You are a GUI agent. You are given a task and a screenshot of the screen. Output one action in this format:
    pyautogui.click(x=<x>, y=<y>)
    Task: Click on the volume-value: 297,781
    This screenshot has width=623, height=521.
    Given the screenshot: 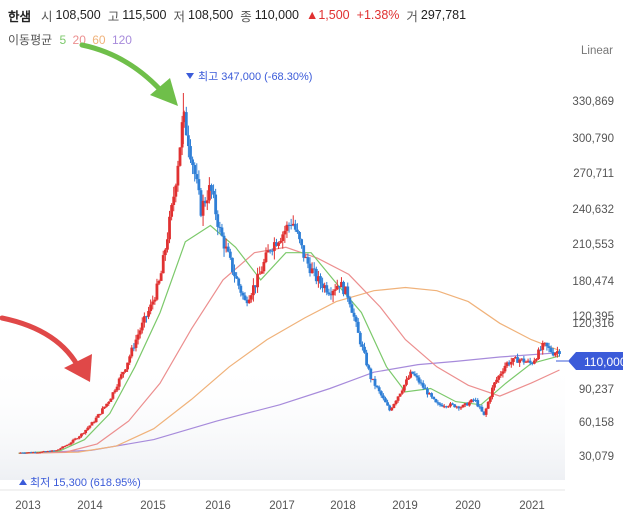 What is the action you would take?
    pyautogui.click(x=443, y=15)
    